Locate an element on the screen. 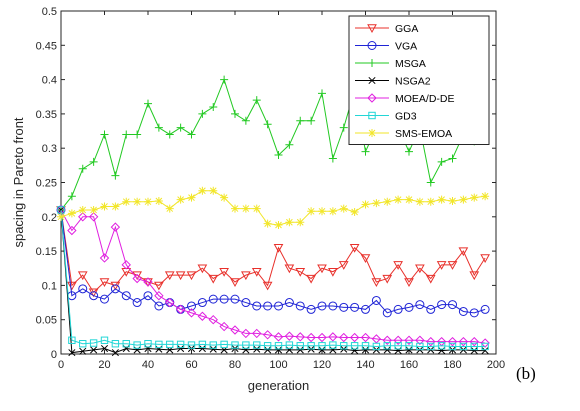 The height and width of the screenshot is (411, 580). legend-label: NSGA2 is located at coordinates (413, 82).